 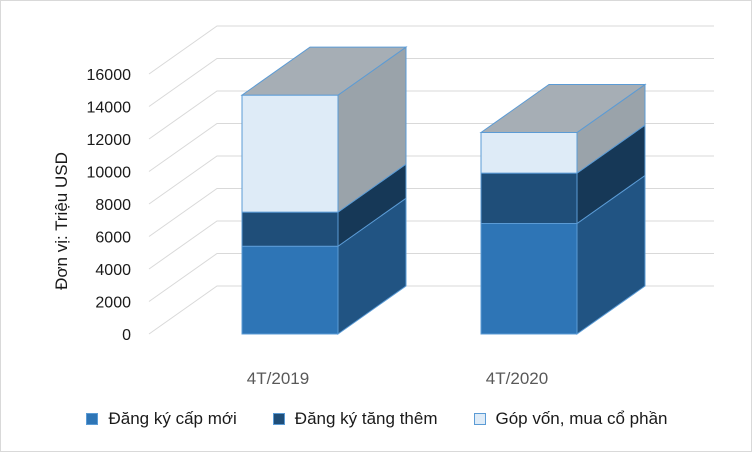 I want to click on y-tick-label: 6000, so click(x=113, y=238).